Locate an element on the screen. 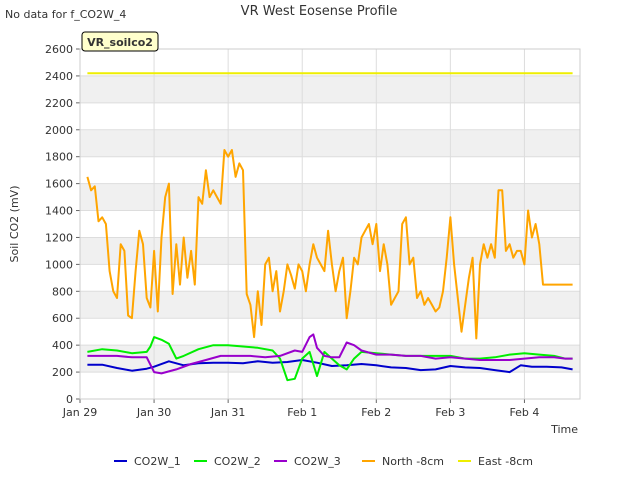  y-tick-label: 1800 is located at coordinates (59, 157).